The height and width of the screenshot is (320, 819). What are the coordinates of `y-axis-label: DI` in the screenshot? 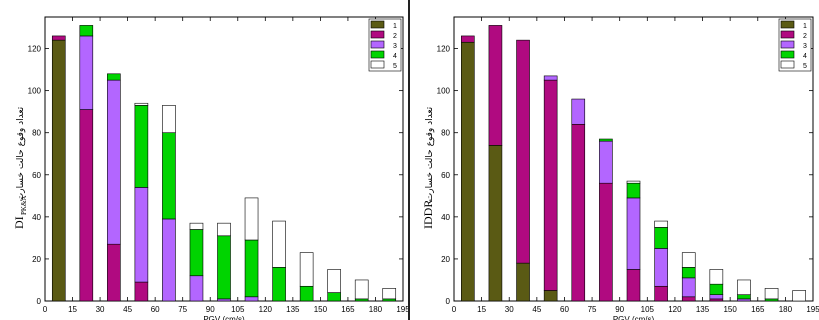 It's located at (19, 222).